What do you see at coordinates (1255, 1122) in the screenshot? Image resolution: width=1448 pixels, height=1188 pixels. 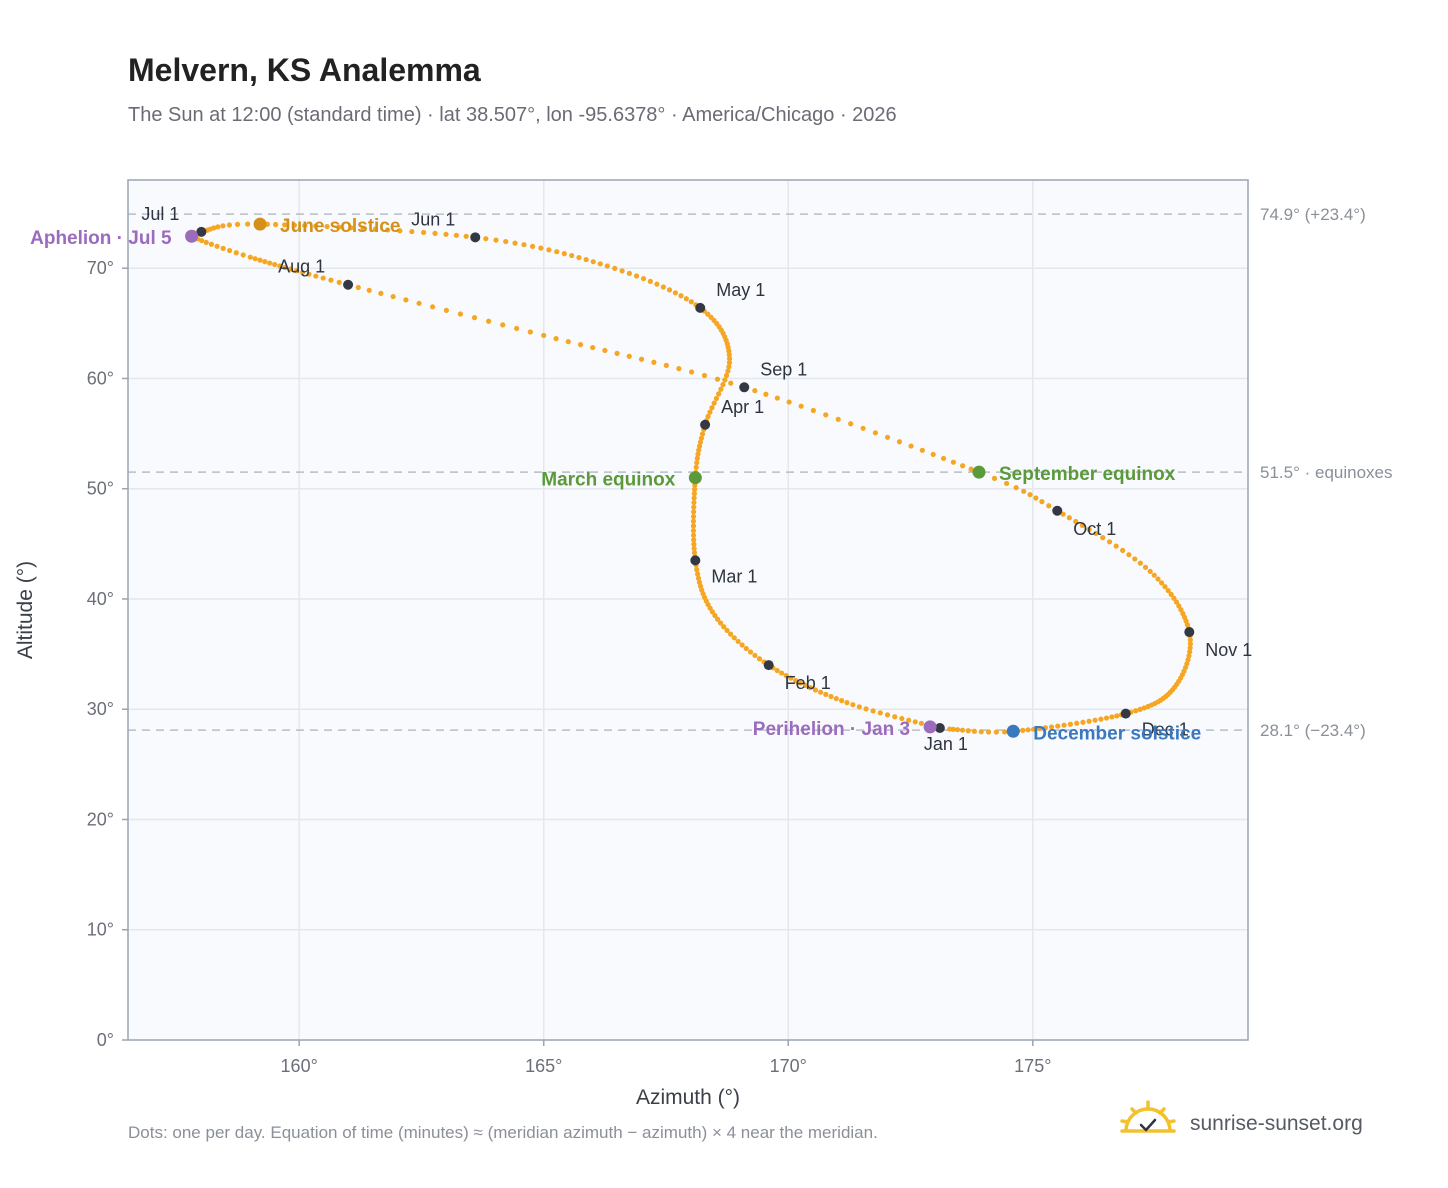 I see `brand-logo: sunrise-sunset.org` at bounding box center [1255, 1122].